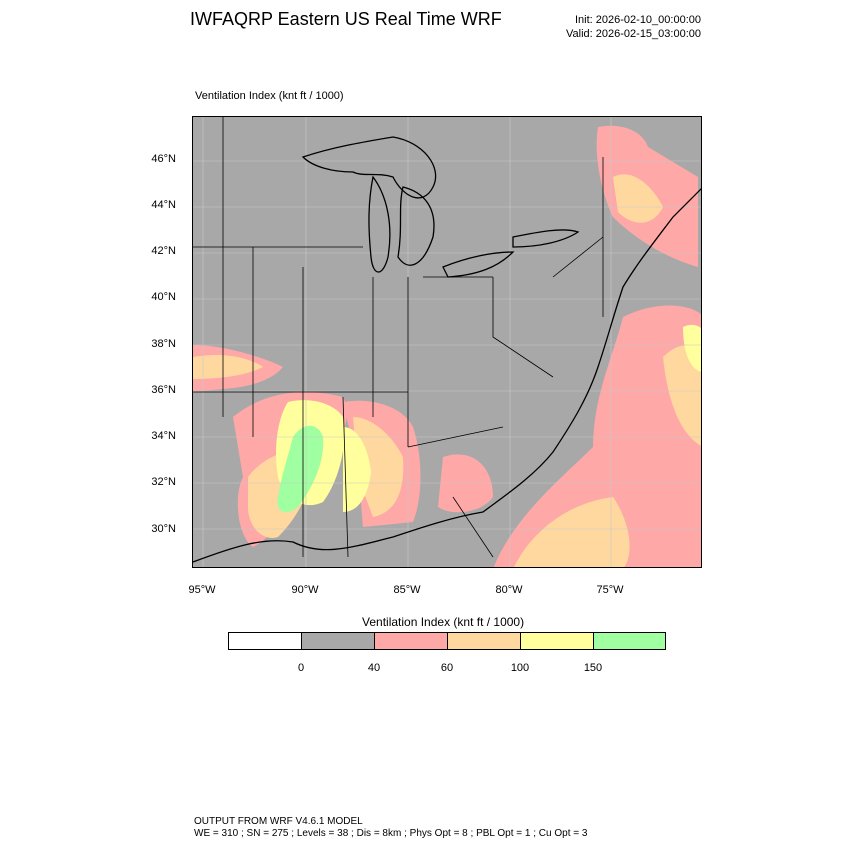 The image size is (850, 850). Describe the element at coordinates (163, 436) in the screenshot. I see `lat-label: 34°N` at that location.